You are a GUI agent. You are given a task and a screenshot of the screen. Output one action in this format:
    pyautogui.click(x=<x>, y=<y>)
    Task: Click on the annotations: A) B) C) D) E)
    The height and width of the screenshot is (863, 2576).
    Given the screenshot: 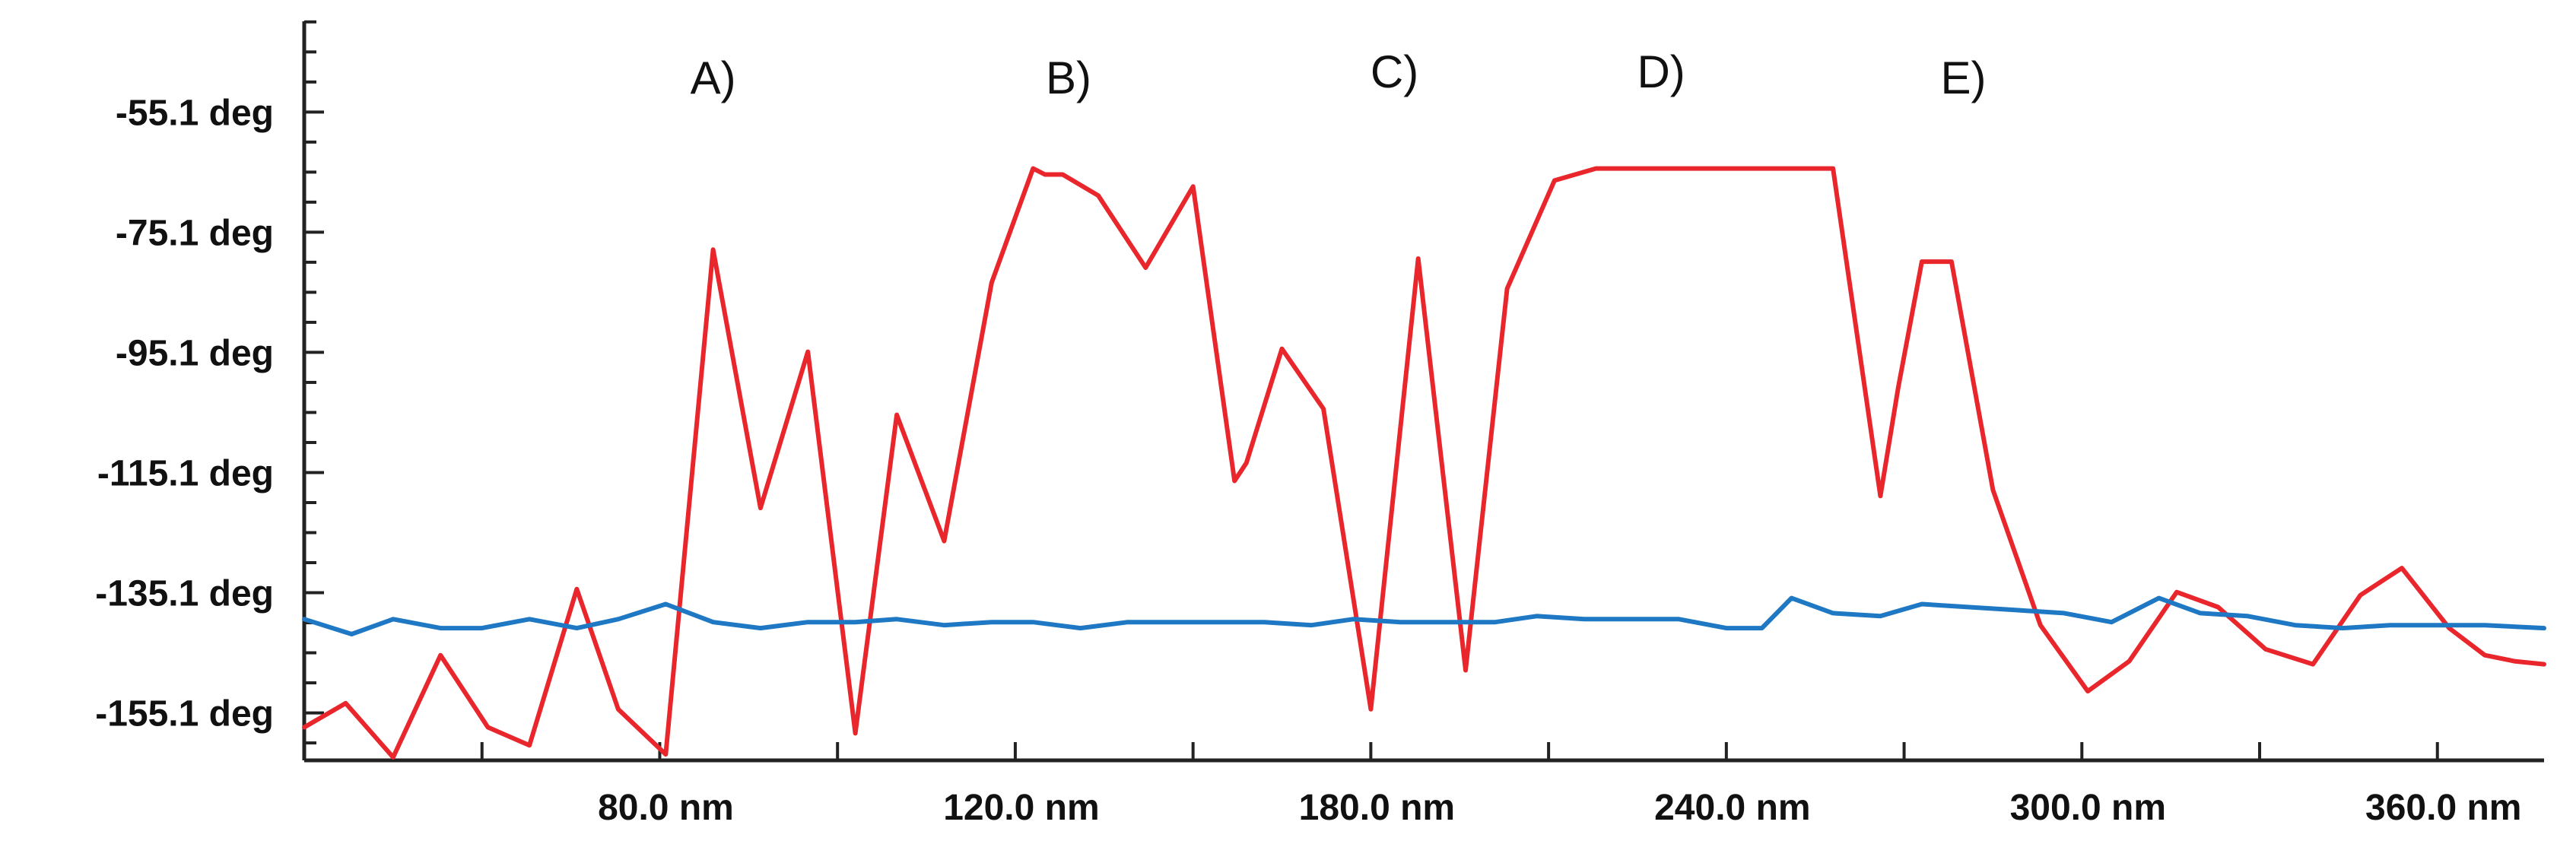 What is the action you would take?
    pyautogui.click(x=1339, y=74)
    